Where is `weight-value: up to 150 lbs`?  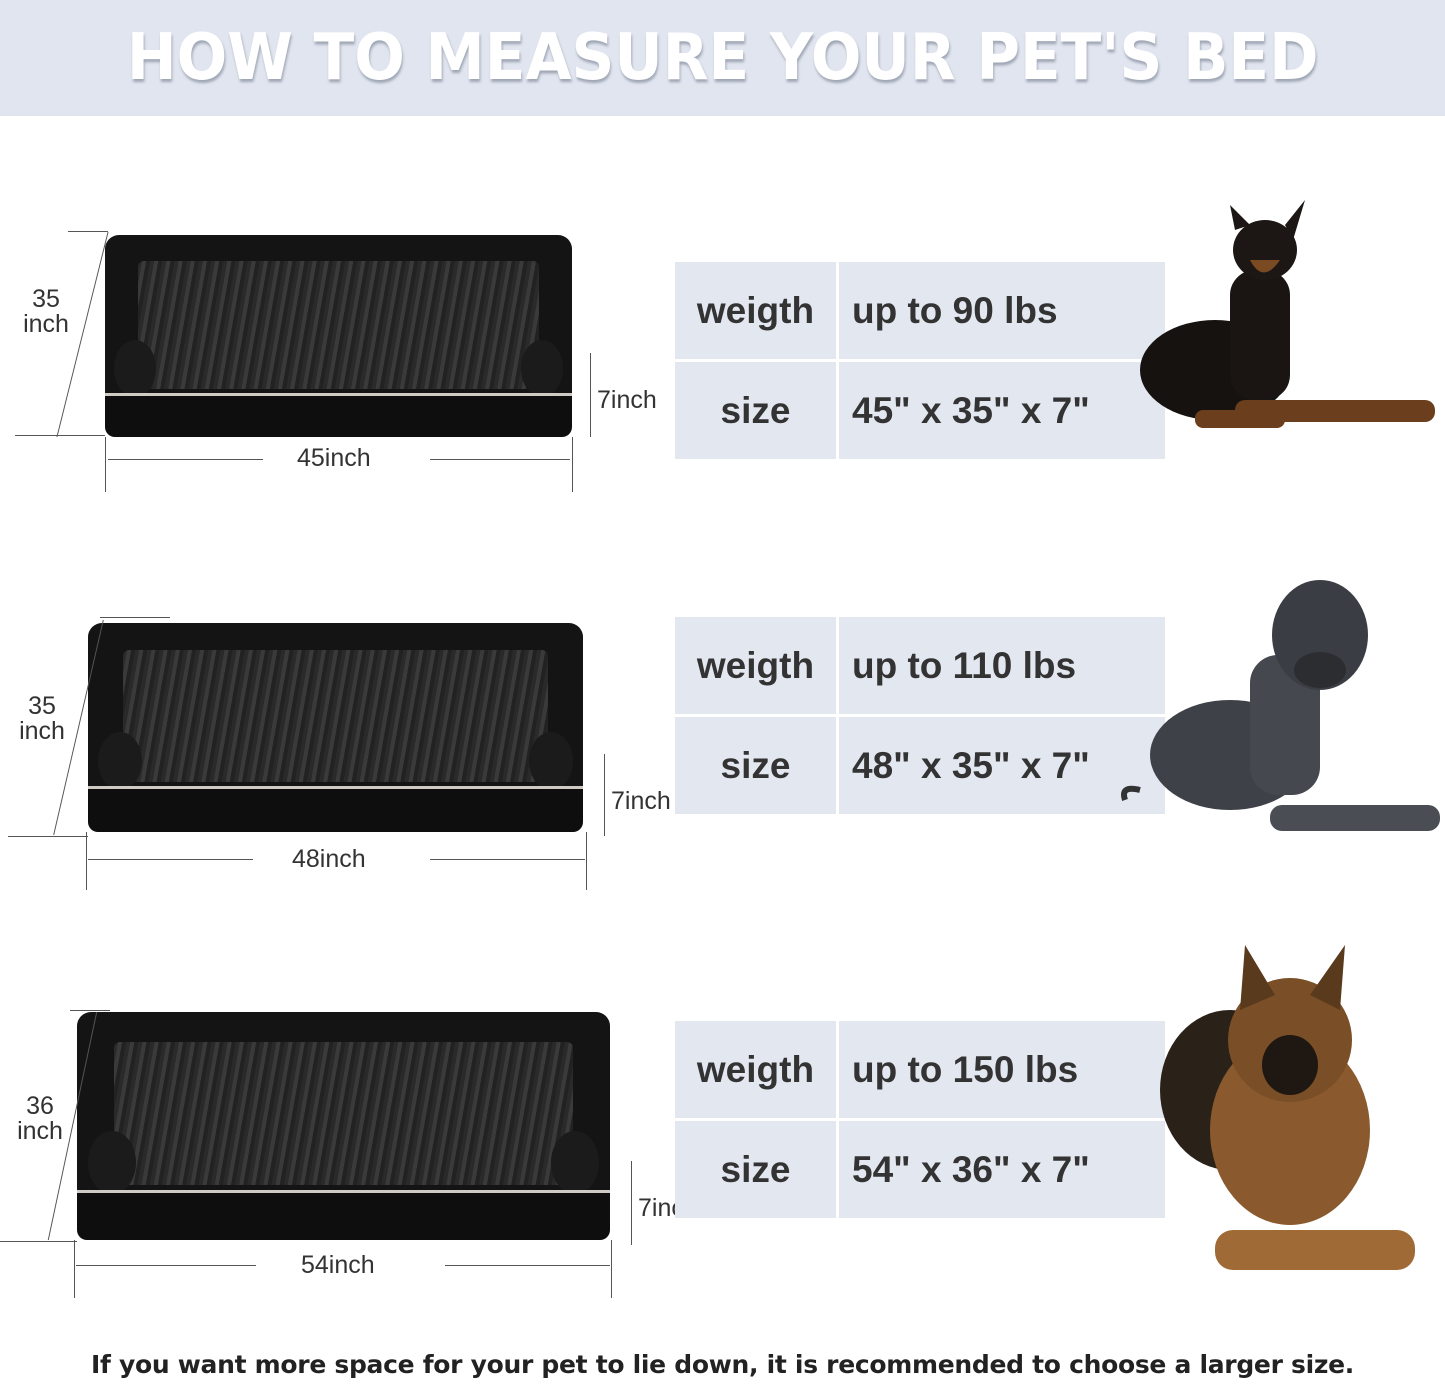 weight-value: up to 150 lbs is located at coordinates (1002, 1069).